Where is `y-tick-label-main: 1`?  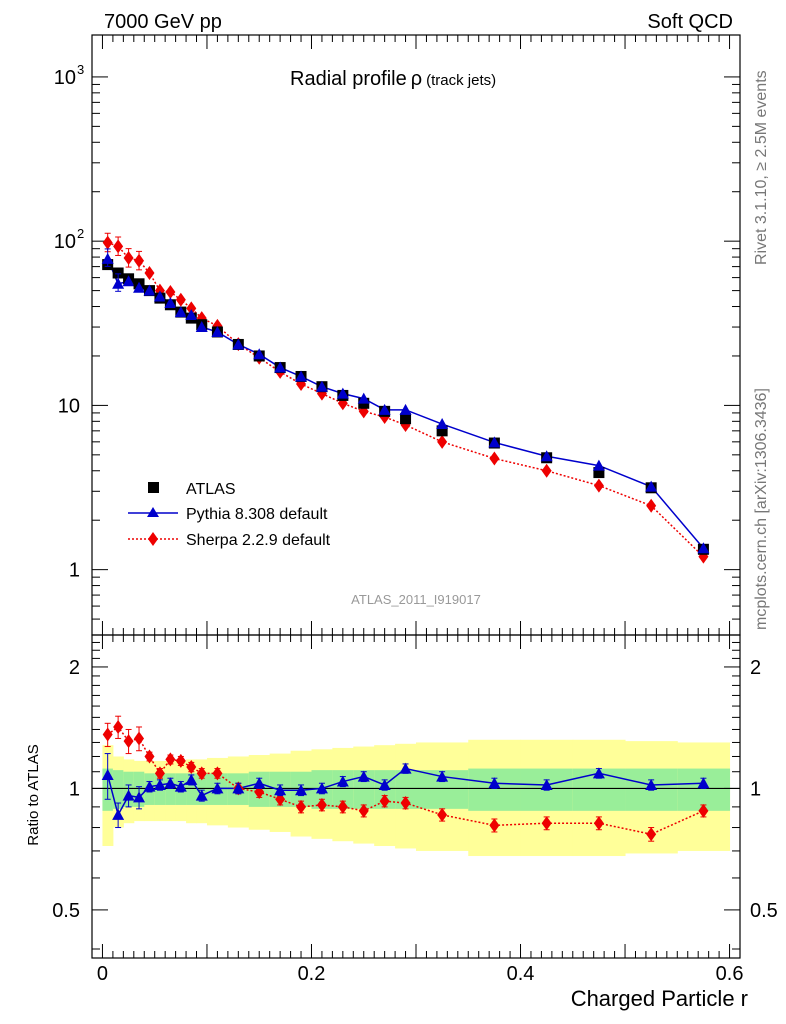 y-tick-label-main: 1 is located at coordinates (74, 571).